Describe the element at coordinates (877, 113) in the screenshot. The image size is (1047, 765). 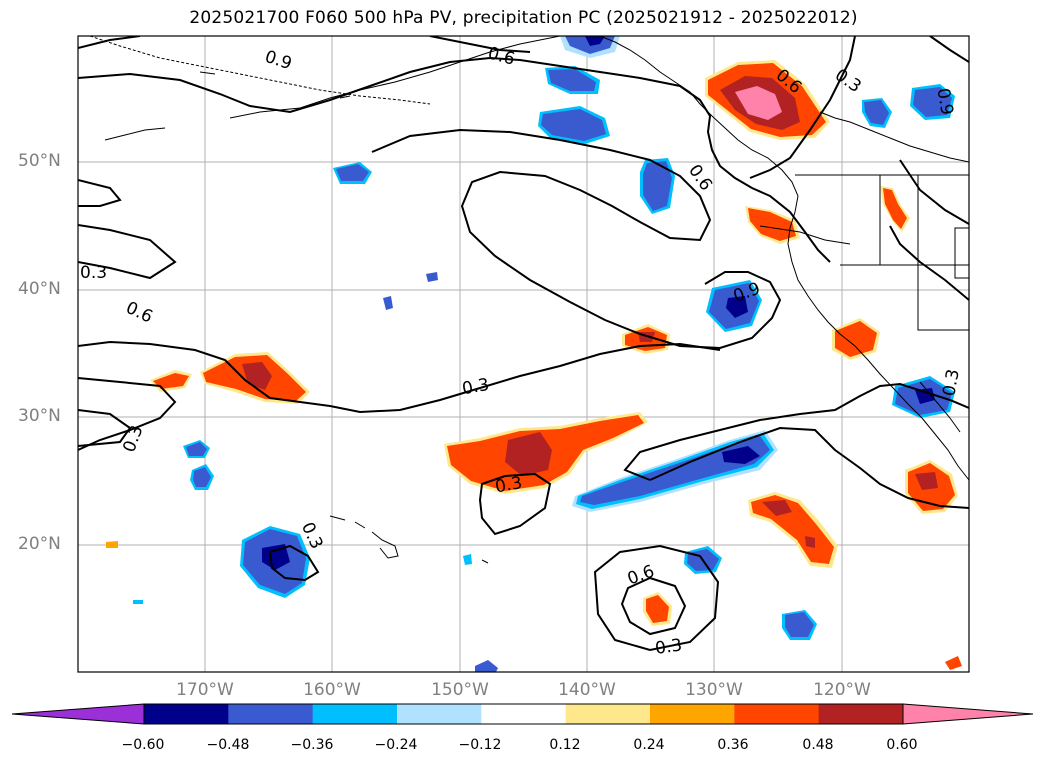
I see `neg-blob-bc` at that location.